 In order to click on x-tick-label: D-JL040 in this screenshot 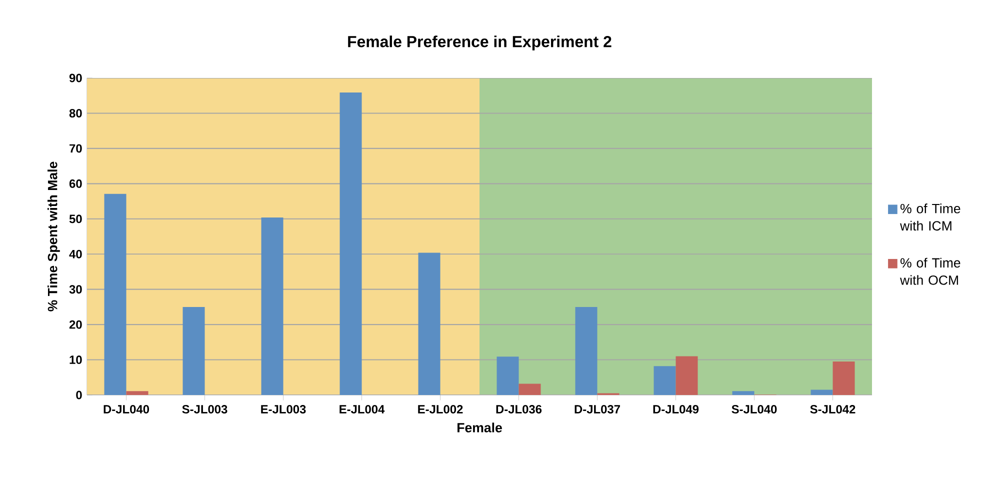, I will do `click(127, 409)`.